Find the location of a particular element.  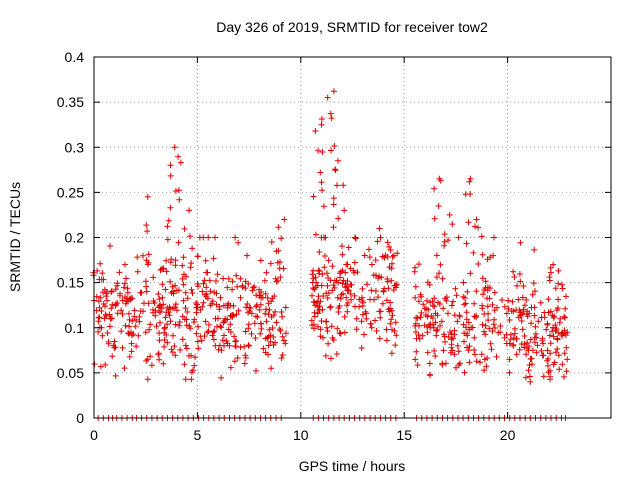

y-tick-label: 0.35 is located at coordinates (70, 102).